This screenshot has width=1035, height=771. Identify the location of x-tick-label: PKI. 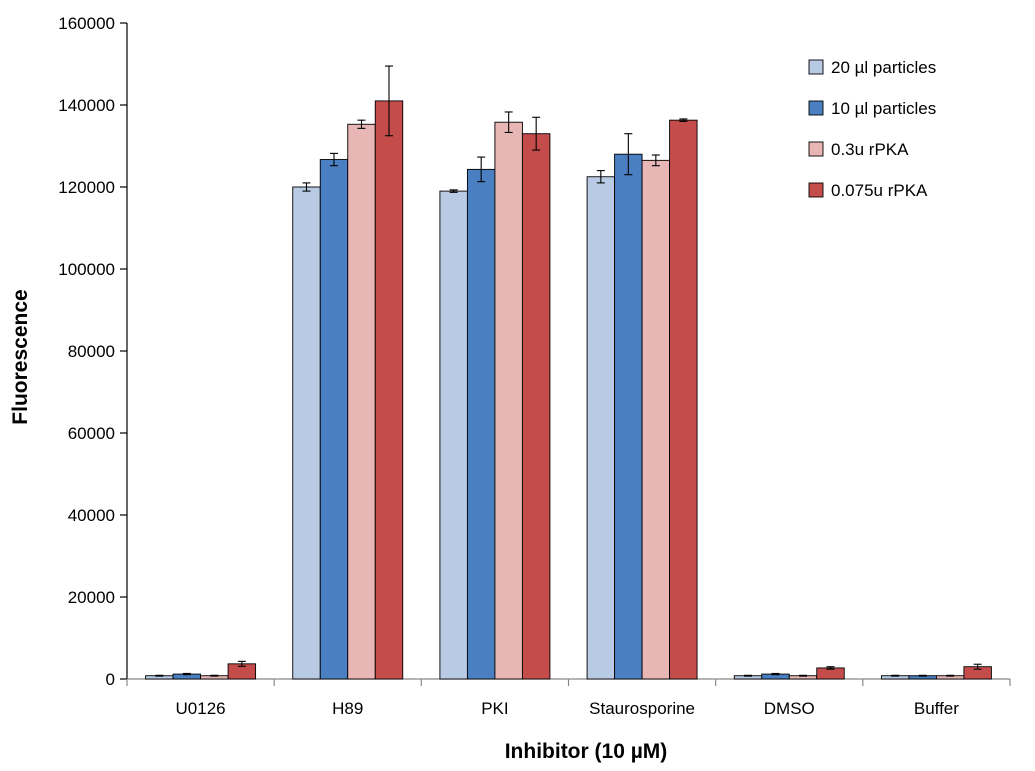
(494, 708).